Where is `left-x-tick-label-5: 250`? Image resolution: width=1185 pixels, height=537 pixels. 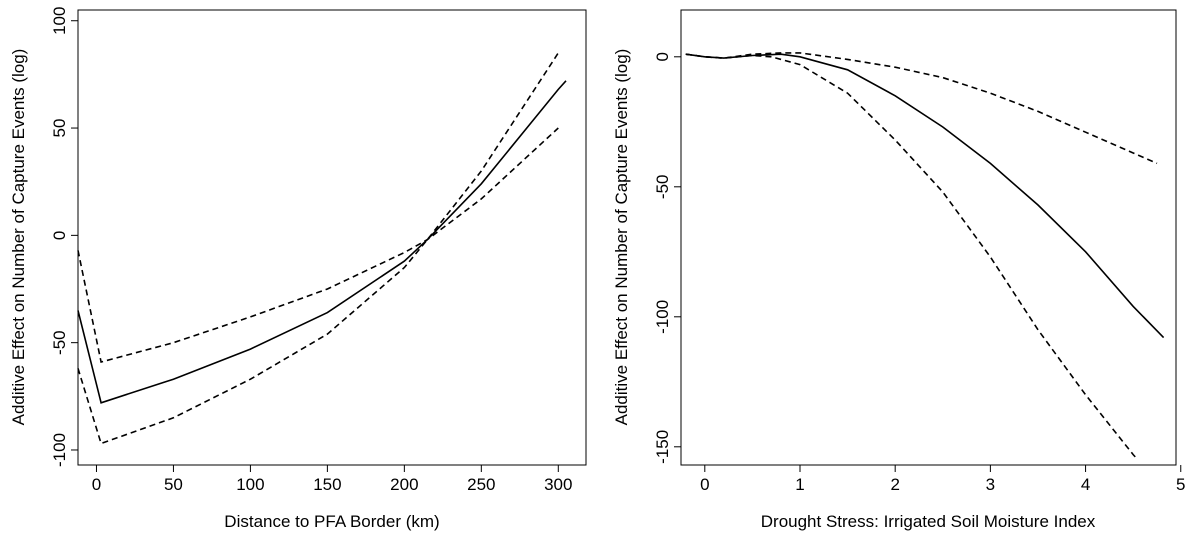 left-x-tick-label-5: 250 is located at coordinates (481, 484).